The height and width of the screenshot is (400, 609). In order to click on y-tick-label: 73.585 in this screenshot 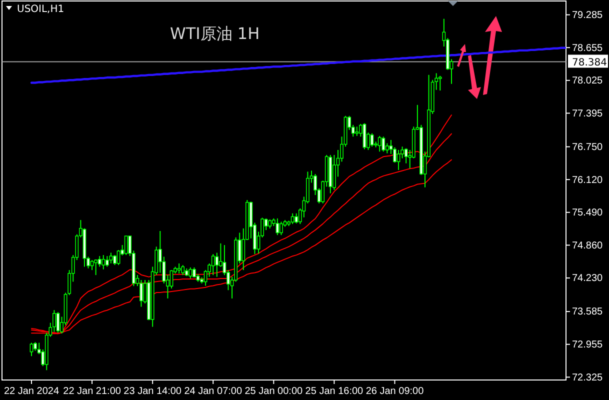, I will do `click(588, 312)`.